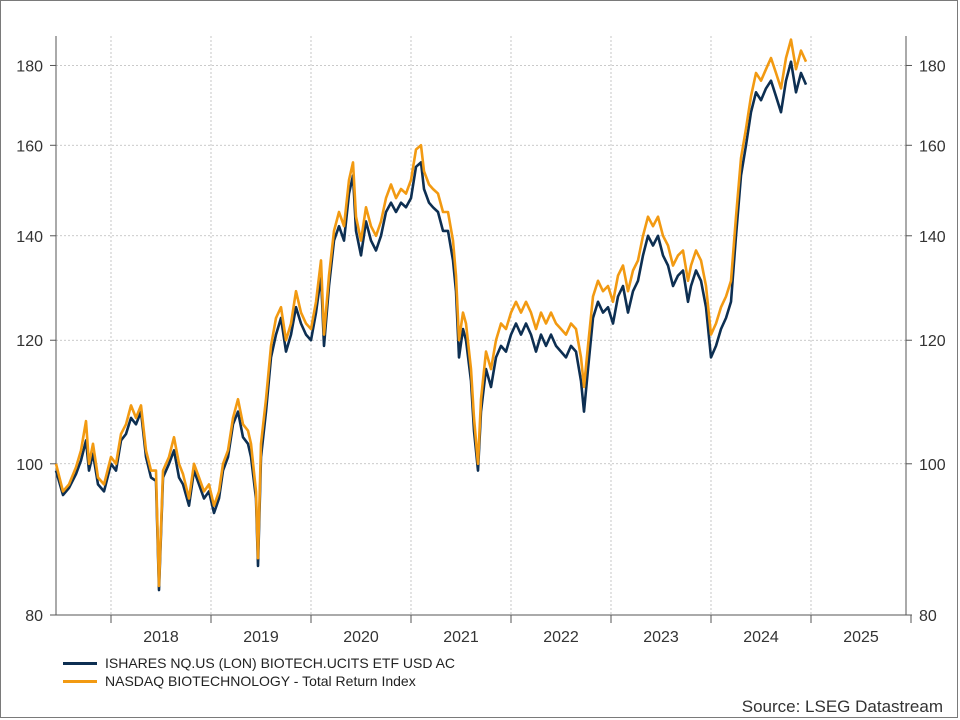  I want to click on source-note: Source: LSEG Datastream, so click(842, 706).